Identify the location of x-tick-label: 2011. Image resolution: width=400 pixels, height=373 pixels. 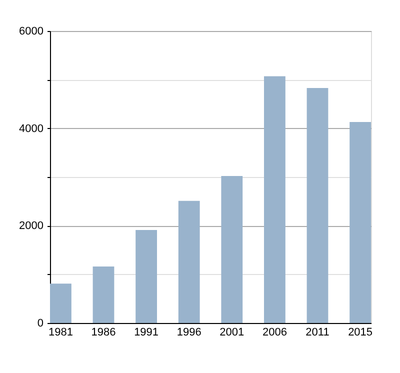
(318, 332).